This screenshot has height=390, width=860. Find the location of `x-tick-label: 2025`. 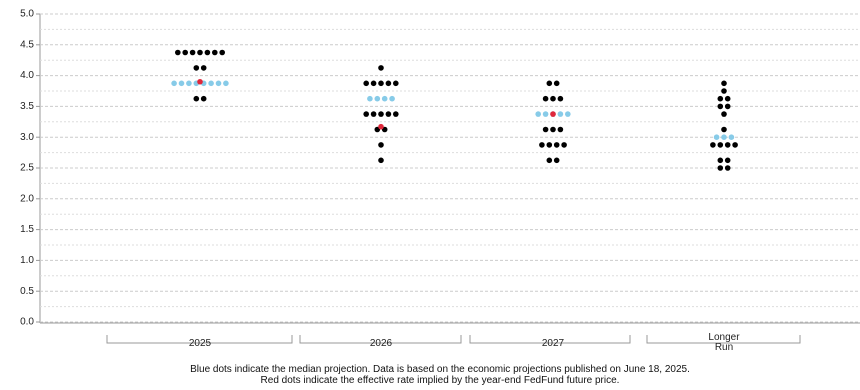

x-tick-label: 2025 is located at coordinates (200, 343).